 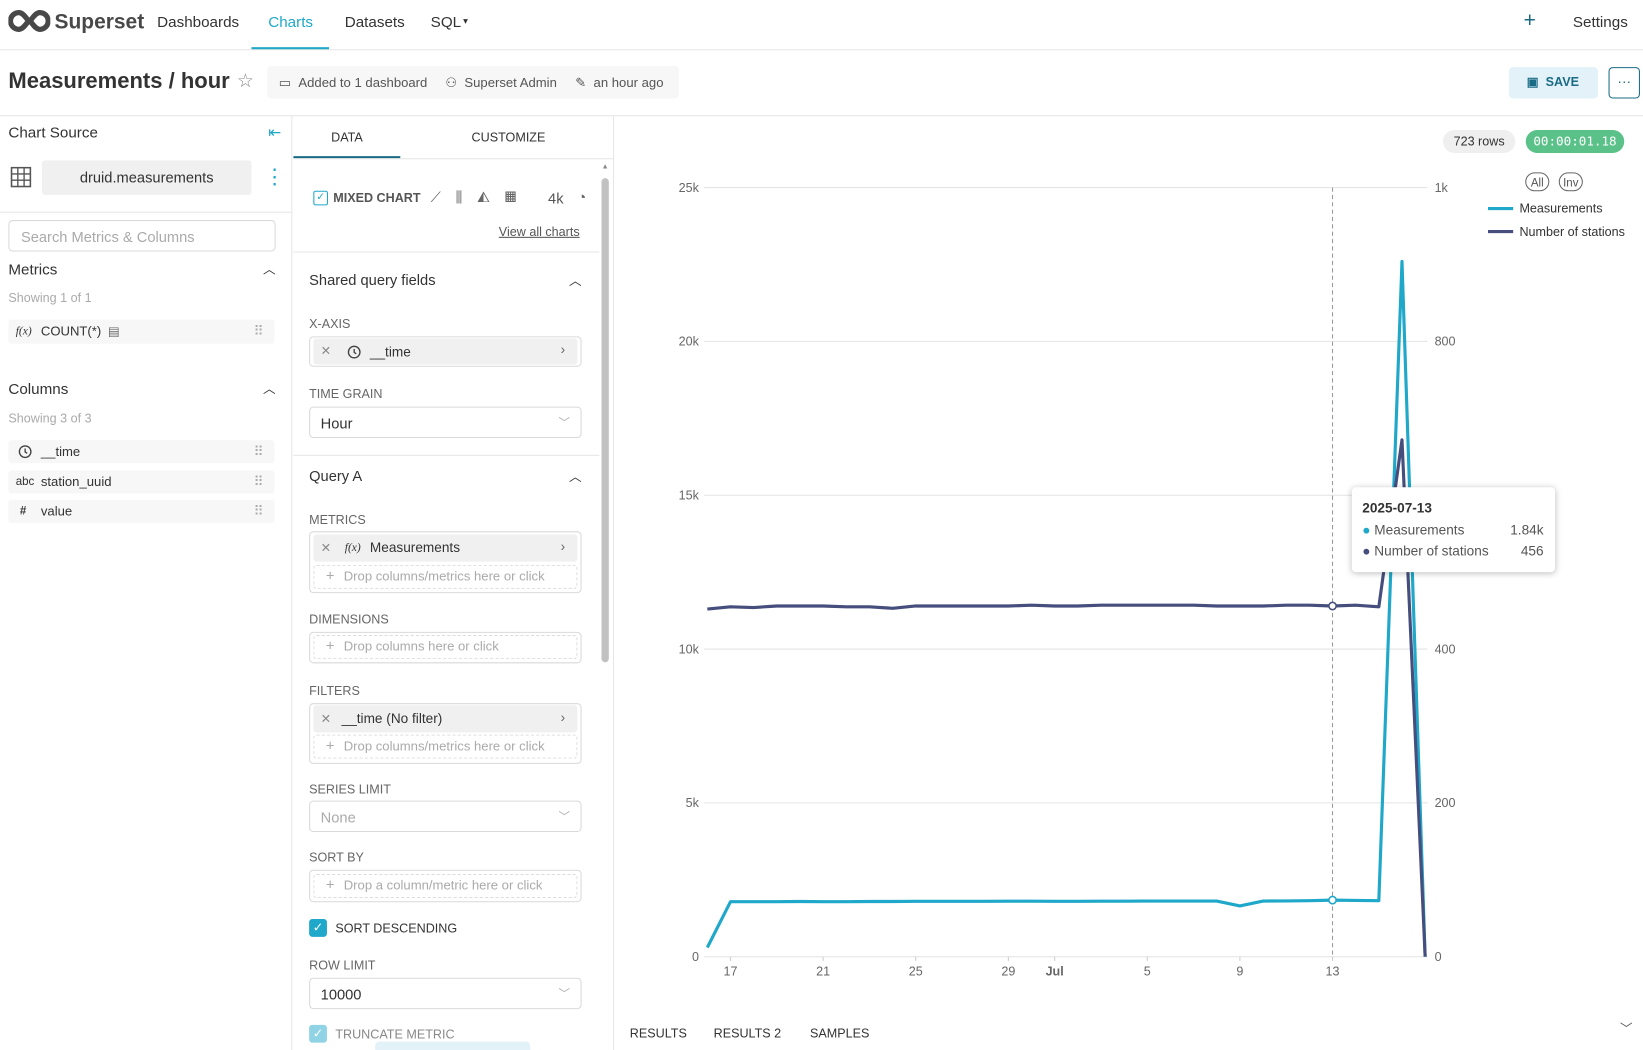 What do you see at coordinates (556, 198) in the screenshot?
I see `viz-shortcut: 4k` at bounding box center [556, 198].